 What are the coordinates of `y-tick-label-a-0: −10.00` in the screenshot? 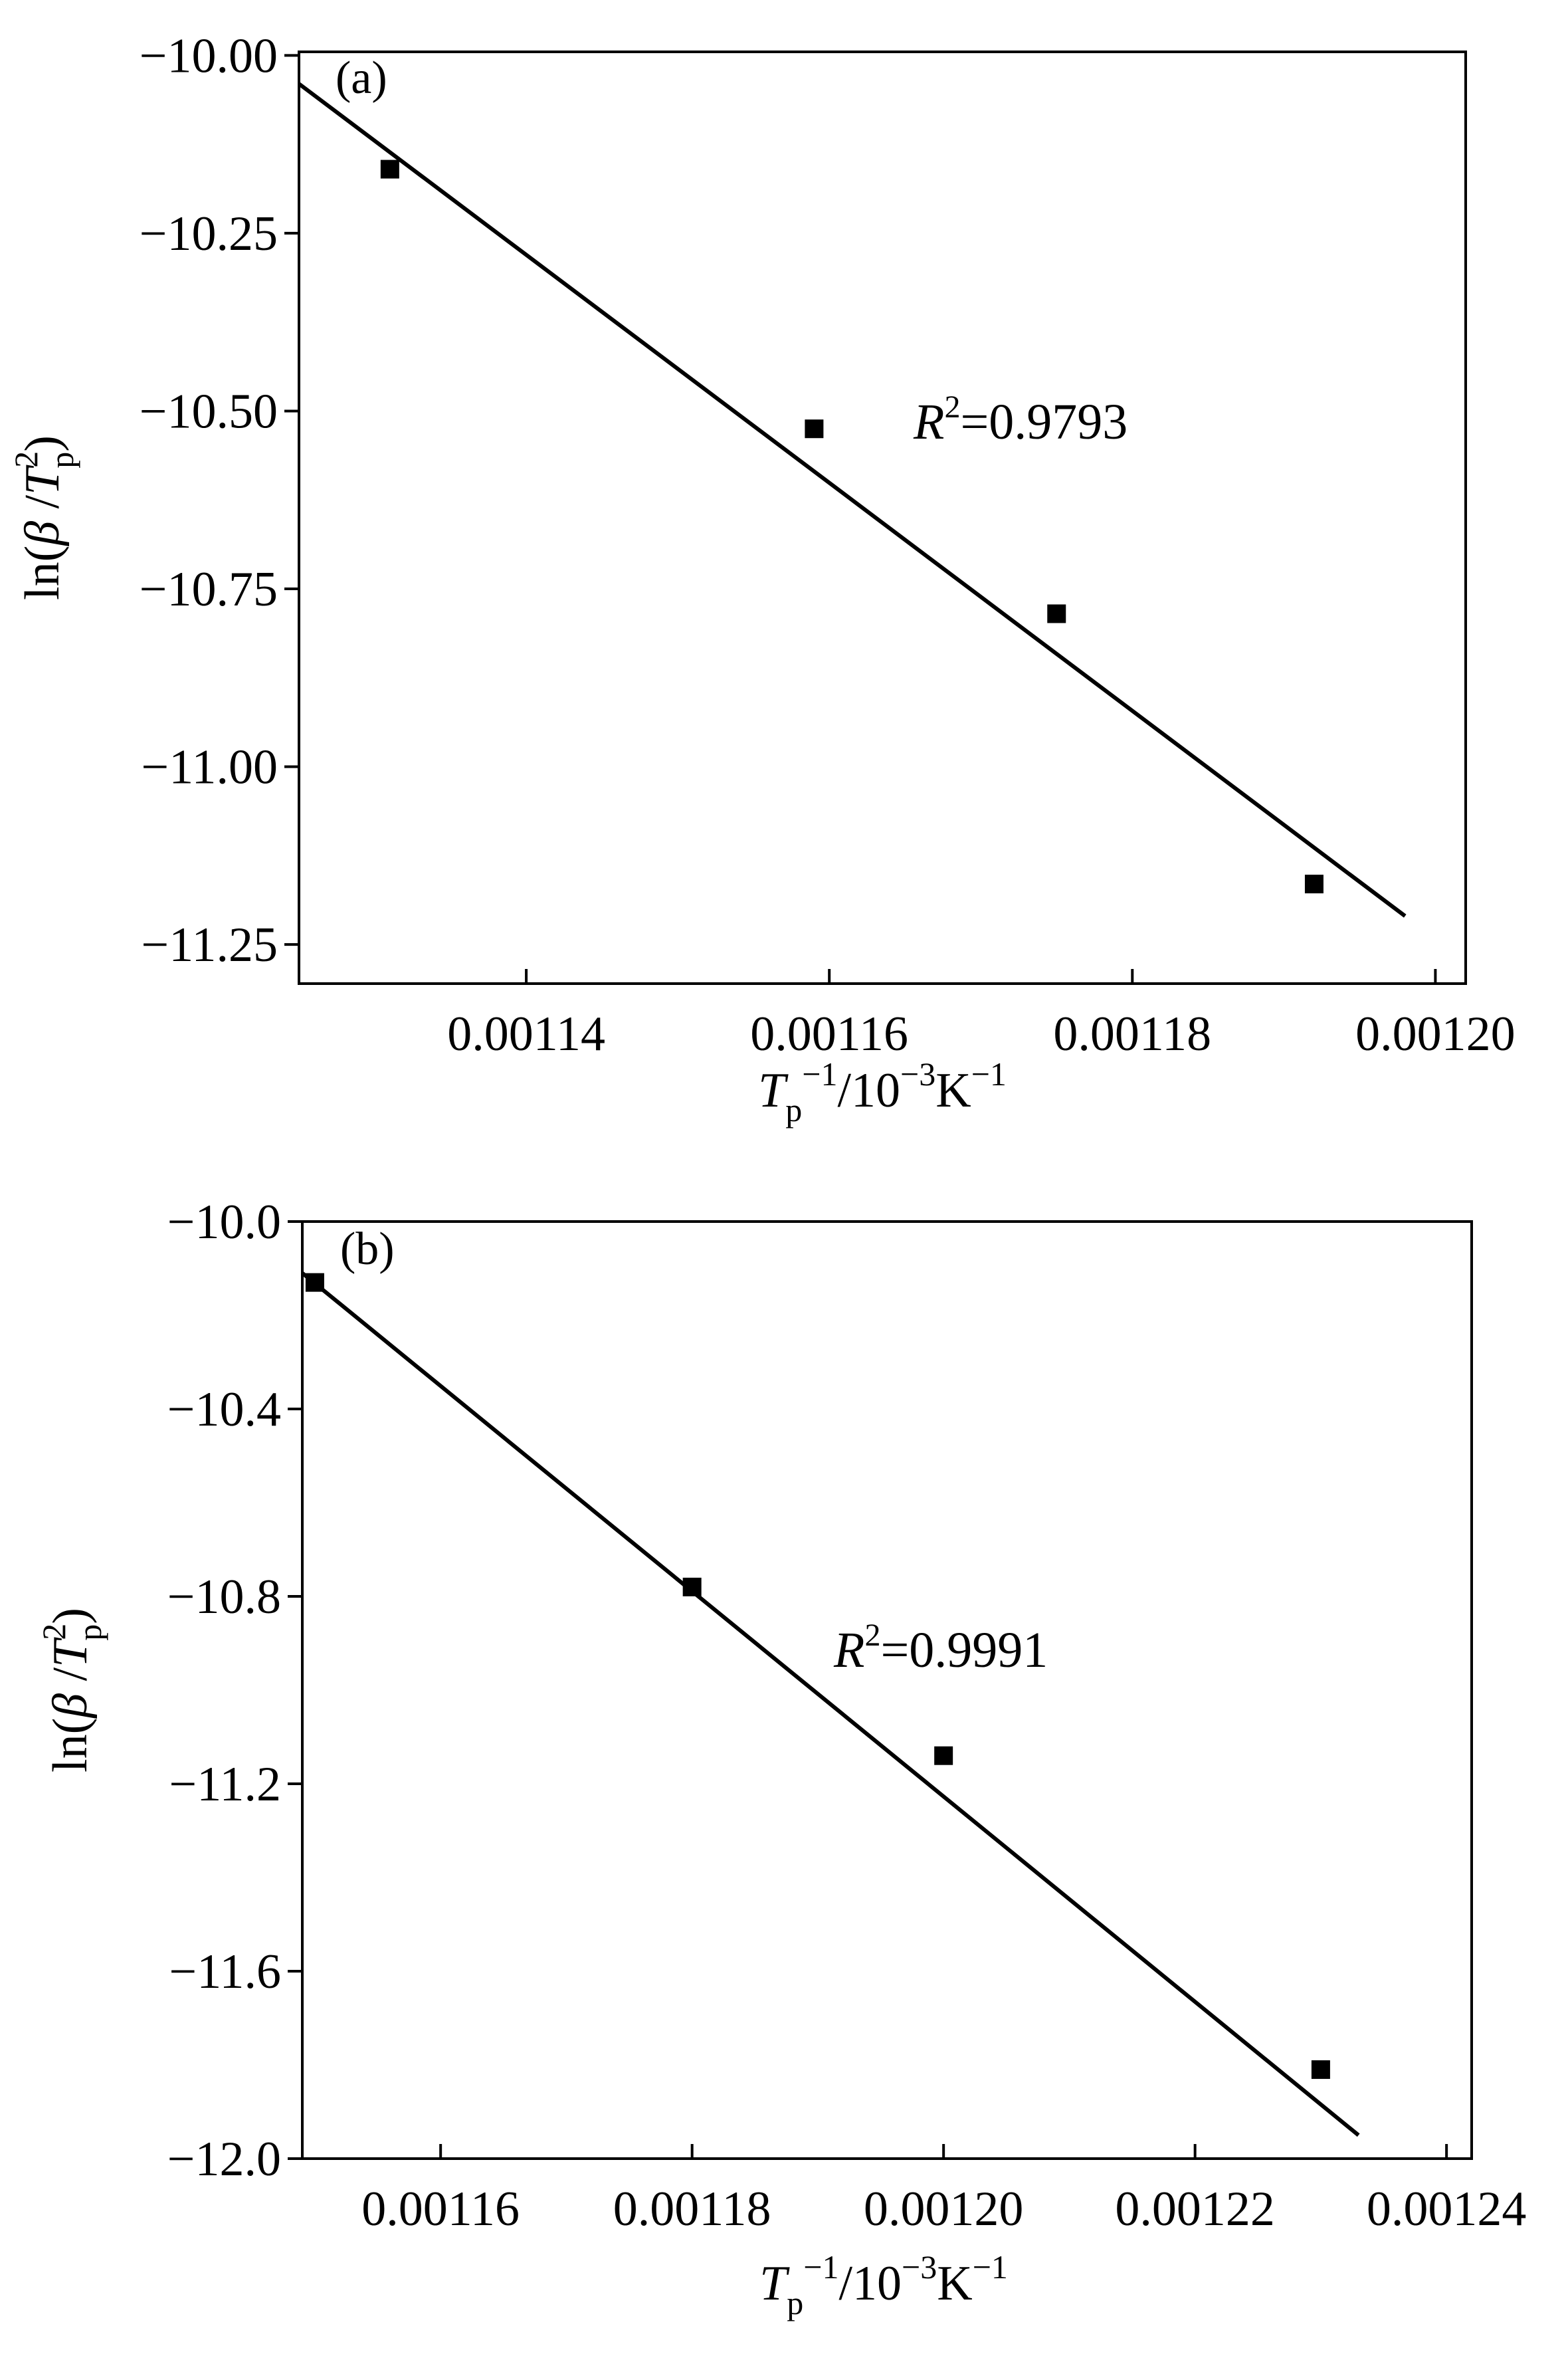 It's located at (209, 56).